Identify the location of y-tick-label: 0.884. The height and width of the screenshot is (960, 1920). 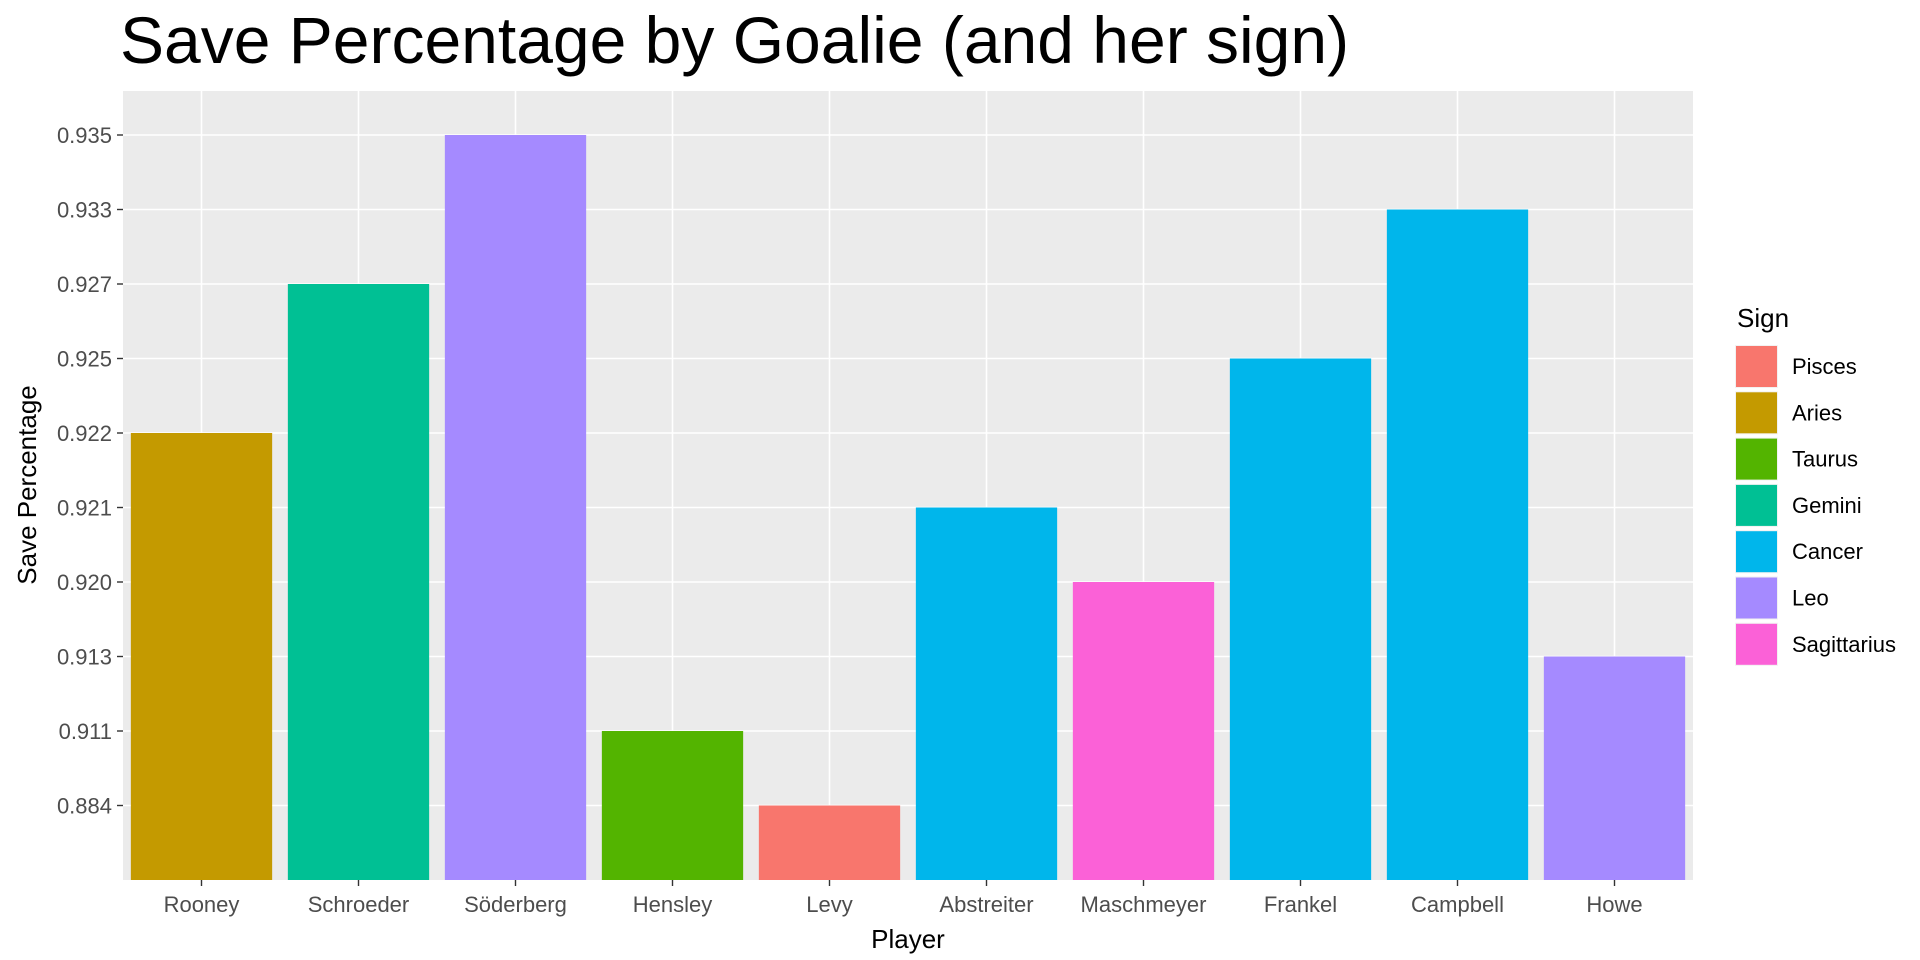
(84, 806).